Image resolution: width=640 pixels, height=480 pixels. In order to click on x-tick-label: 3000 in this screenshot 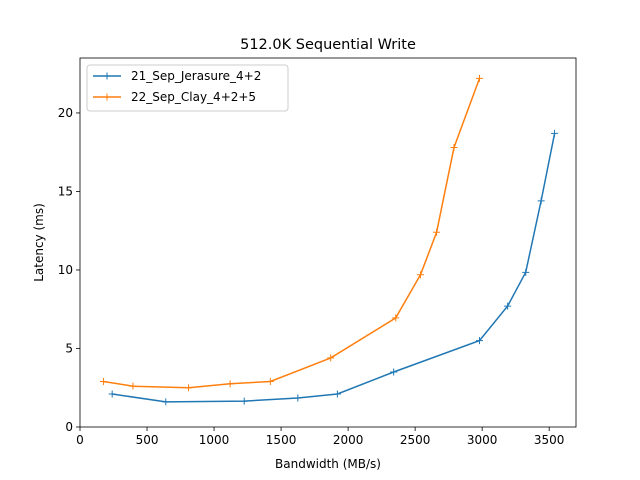, I will do `click(482, 440)`.